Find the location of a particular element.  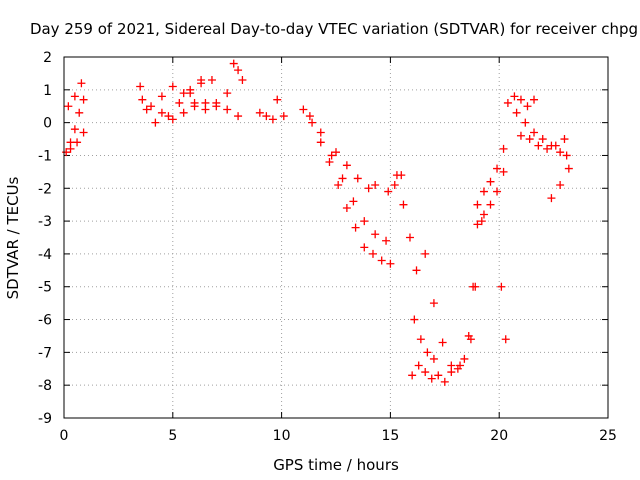

y-tick-label: -8 is located at coordinates (45, 386).